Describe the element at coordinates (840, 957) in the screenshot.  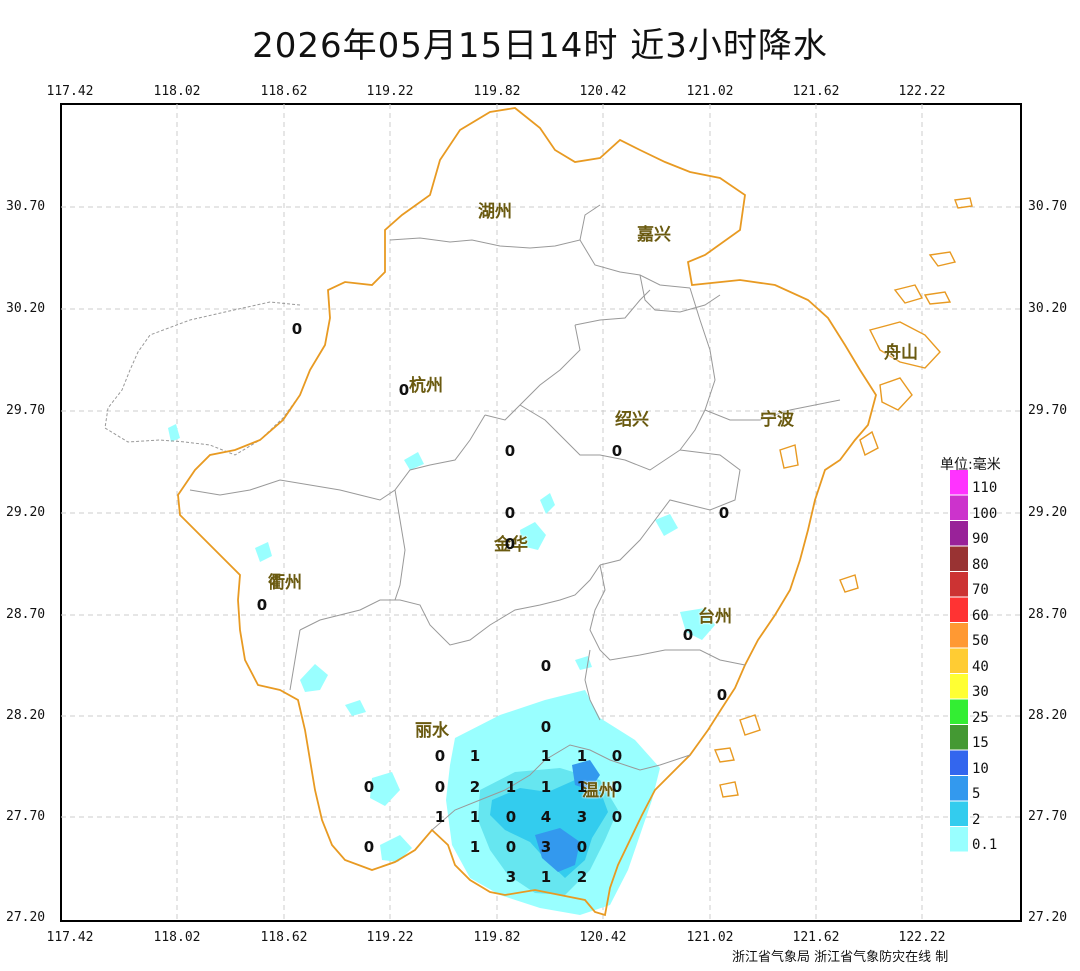
I see `footer-credit: 浙江省气象局 浙江省气象防灾在线 制` at that location.